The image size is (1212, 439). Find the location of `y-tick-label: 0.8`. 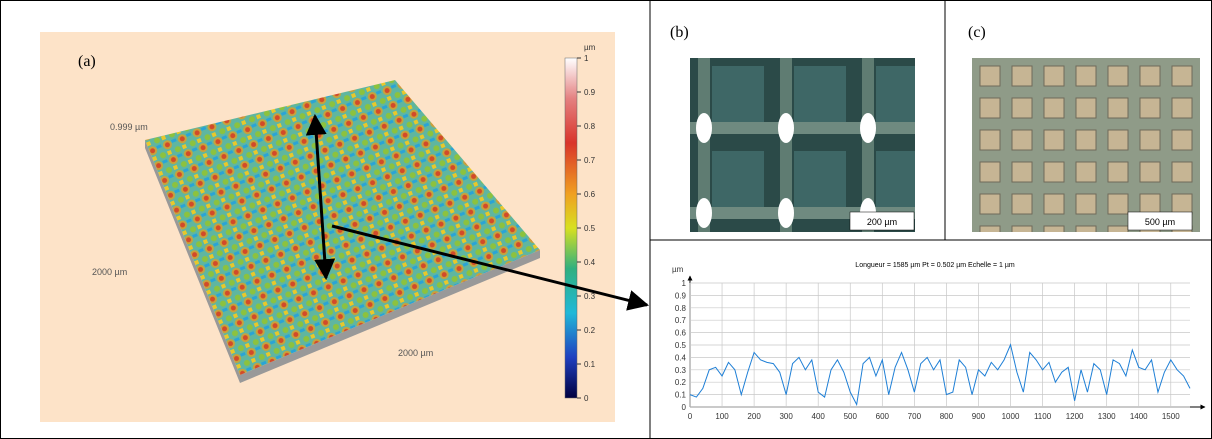

y-tick-label: 0.8 is located at coordinates (681, 308).